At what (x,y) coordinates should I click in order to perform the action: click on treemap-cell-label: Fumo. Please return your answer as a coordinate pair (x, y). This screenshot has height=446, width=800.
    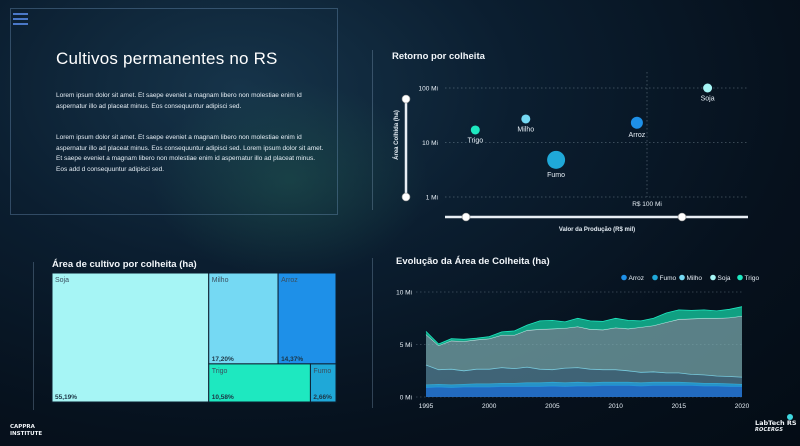
    Looking at the image, I should click on (322, 371).